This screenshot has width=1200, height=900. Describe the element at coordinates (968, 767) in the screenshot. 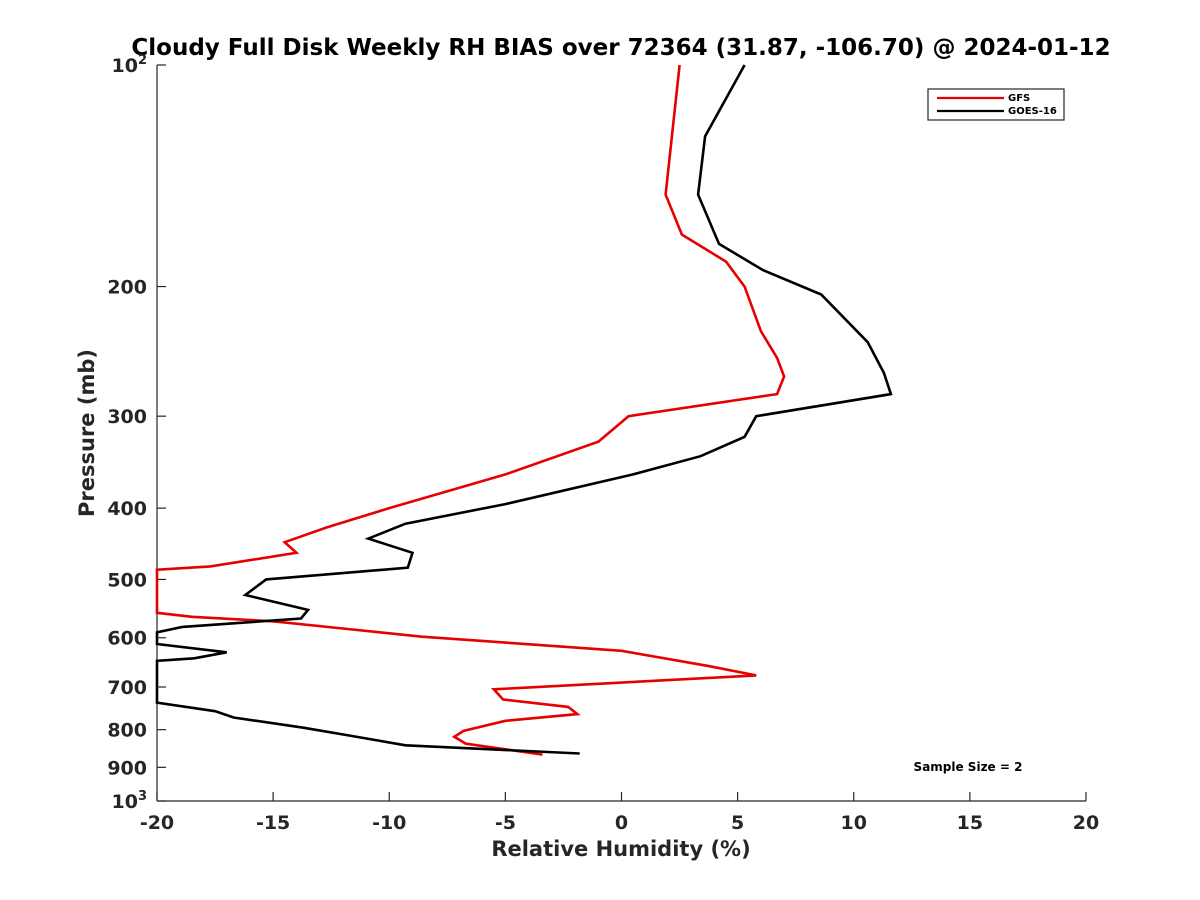

I see `sample-size-annotation: Sample Size = 2` at that location.